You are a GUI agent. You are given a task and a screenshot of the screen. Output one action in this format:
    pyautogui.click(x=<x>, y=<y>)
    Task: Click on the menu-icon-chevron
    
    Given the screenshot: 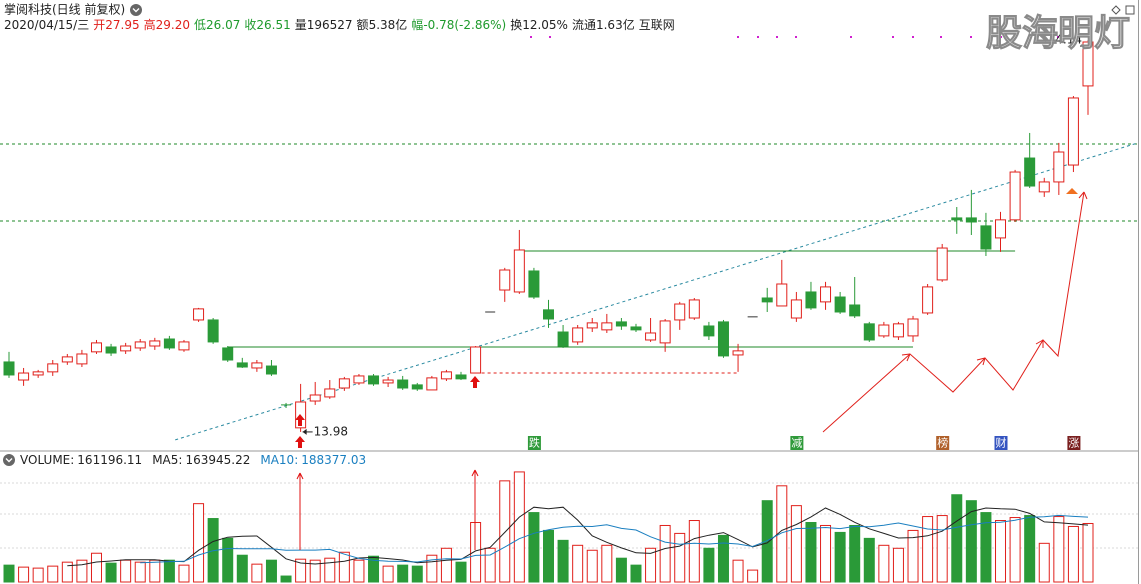 What is the action you would take?
    pyautogui.click(x=136, y=10)
    